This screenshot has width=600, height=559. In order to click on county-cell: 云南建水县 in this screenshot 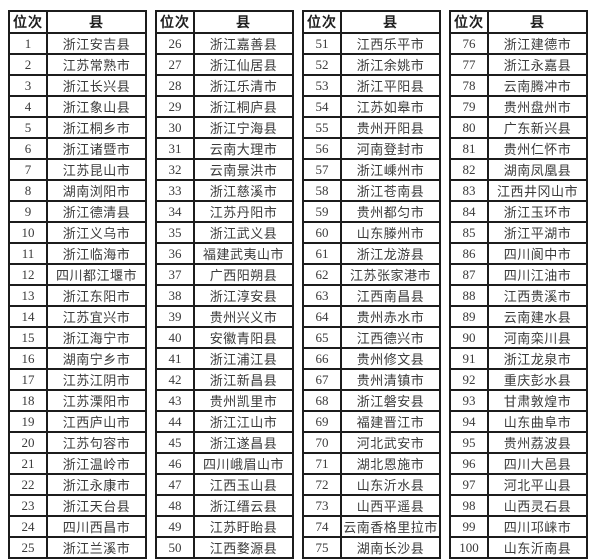, I will do `click(537, 316)`.